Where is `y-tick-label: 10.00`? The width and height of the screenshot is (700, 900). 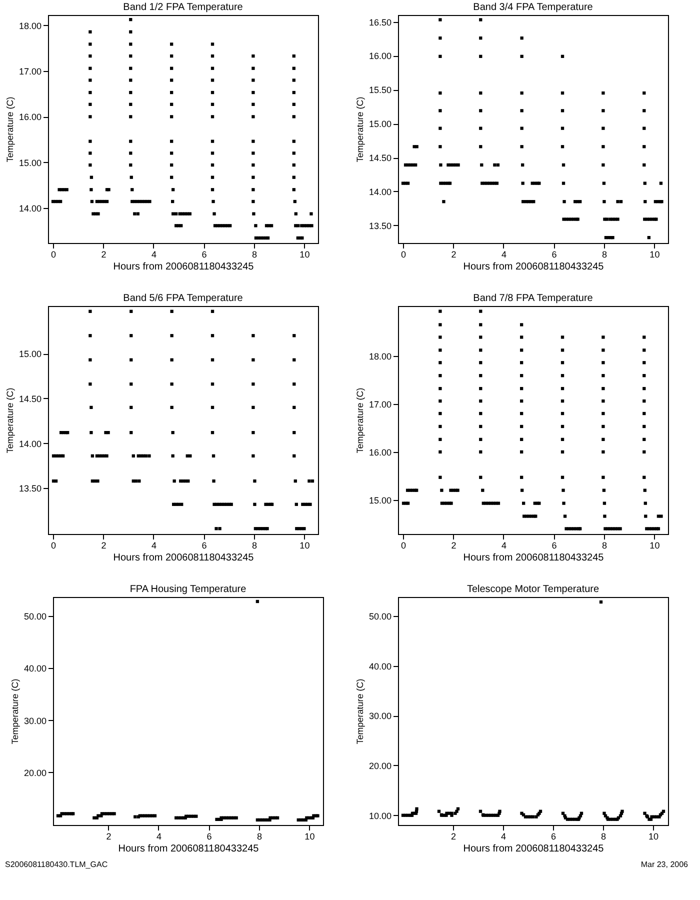 y-tick-label: 10.00 is located at coordinates (380, 815).